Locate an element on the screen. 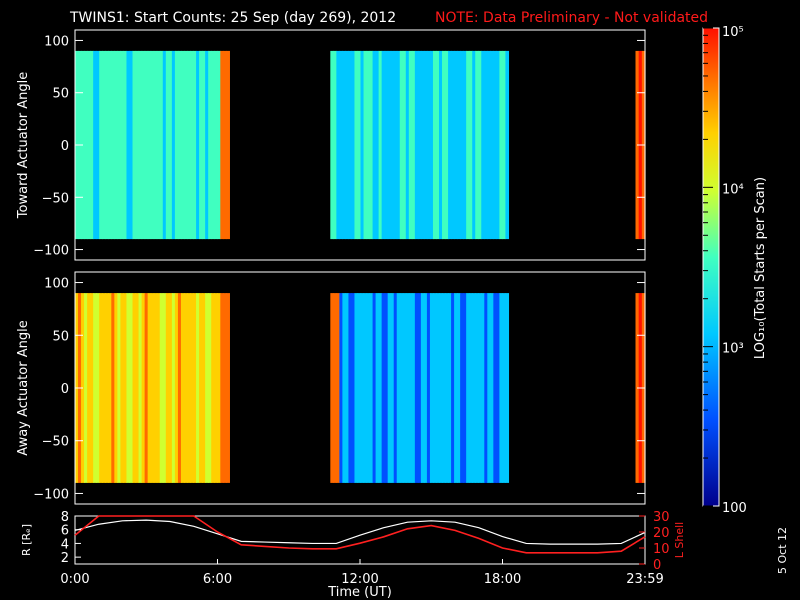  colorbar-ticks: 10⁵ 10⁴ 10³ 100 is located at coordinates (725, 270).